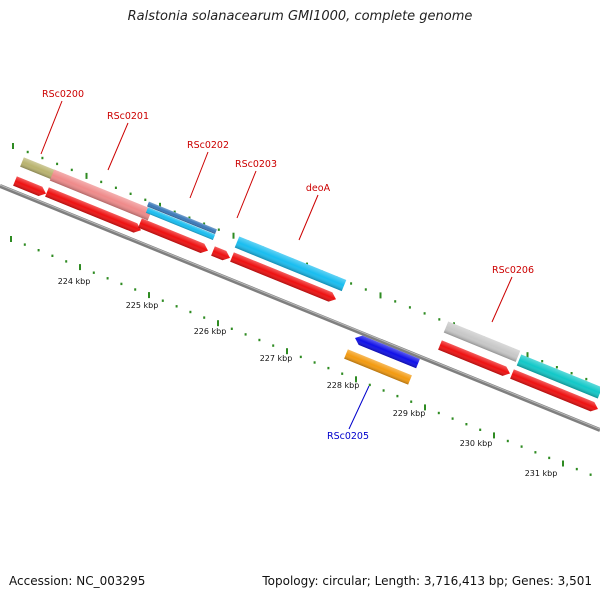 This screenshot has height=600, width=600. Describe the element at coordinates (182, 217) in the screenshot. I see `gene-box-rsc0202-top` at that location.